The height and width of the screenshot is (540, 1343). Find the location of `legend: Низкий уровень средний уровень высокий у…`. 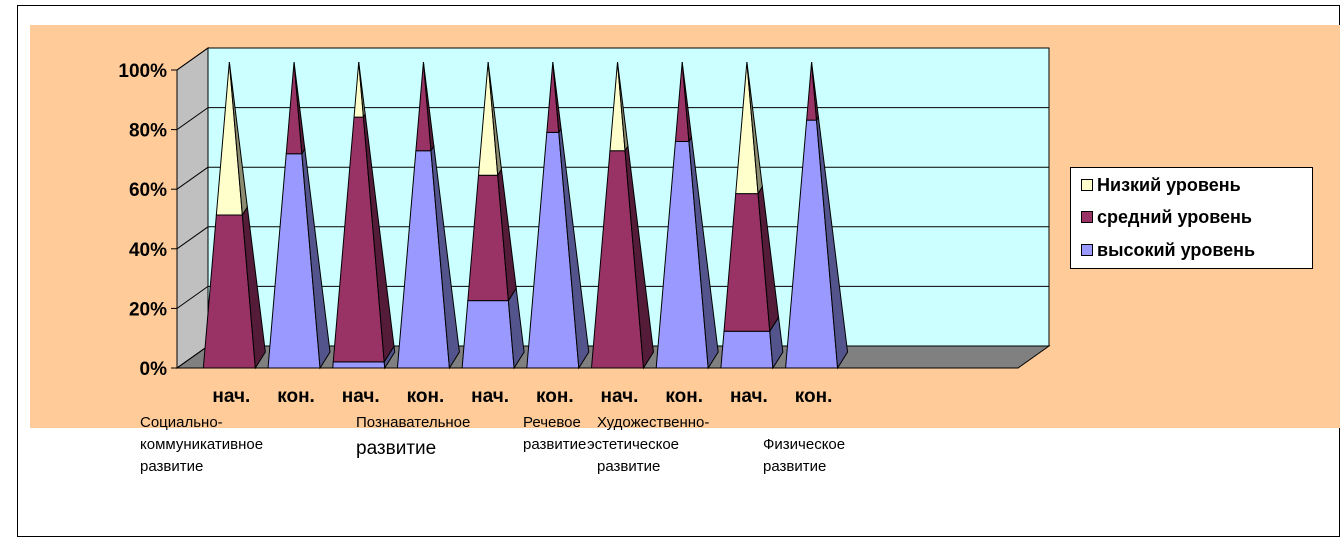

legend: Низкий уровень средний уровень высокий у… is located at coordinates (1191, 218).